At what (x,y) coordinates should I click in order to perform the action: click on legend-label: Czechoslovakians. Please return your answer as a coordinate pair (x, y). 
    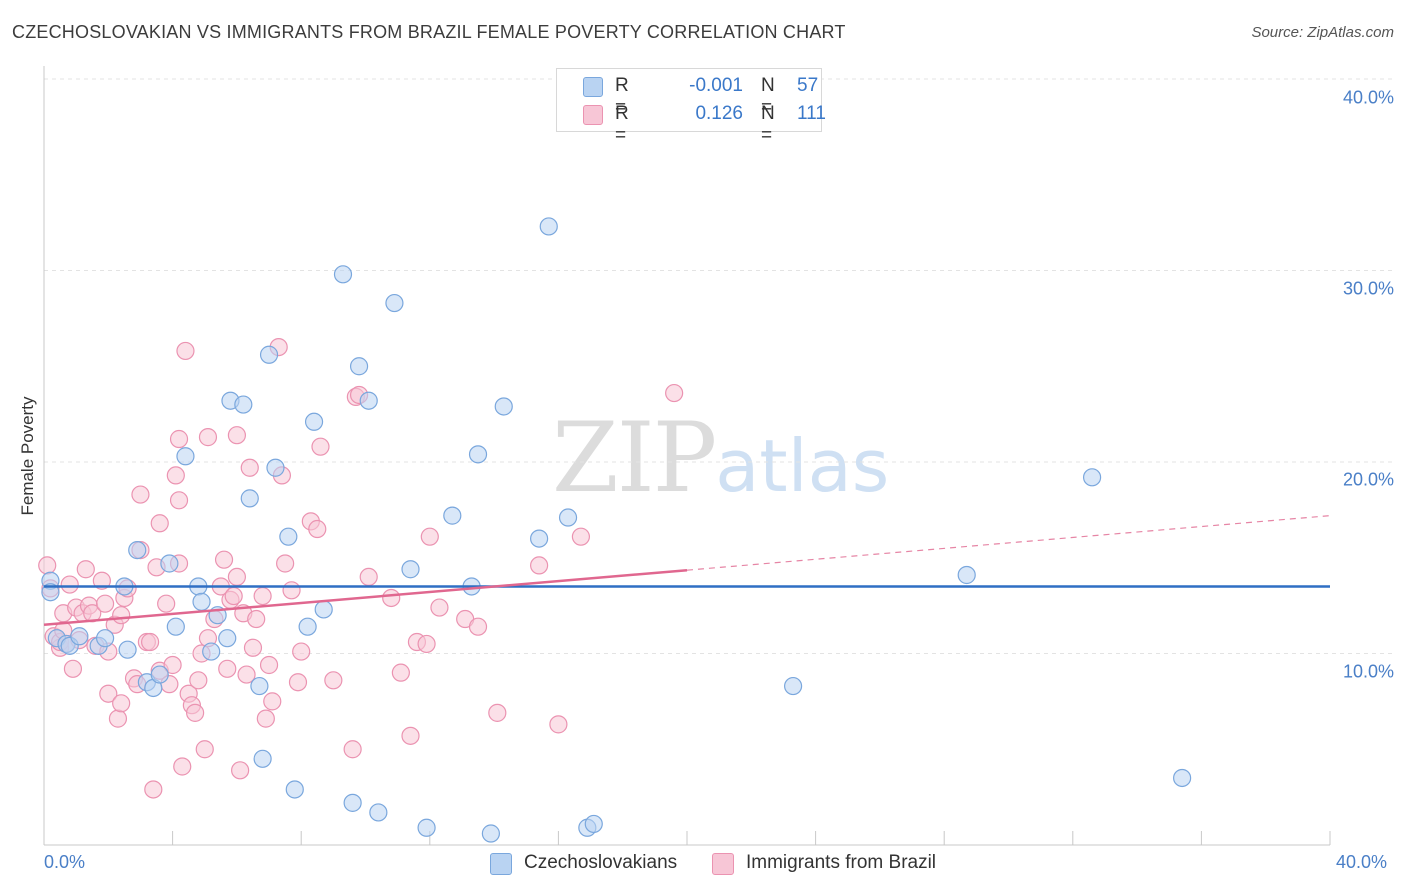
    Looking at the image, I should click on (601, 862).